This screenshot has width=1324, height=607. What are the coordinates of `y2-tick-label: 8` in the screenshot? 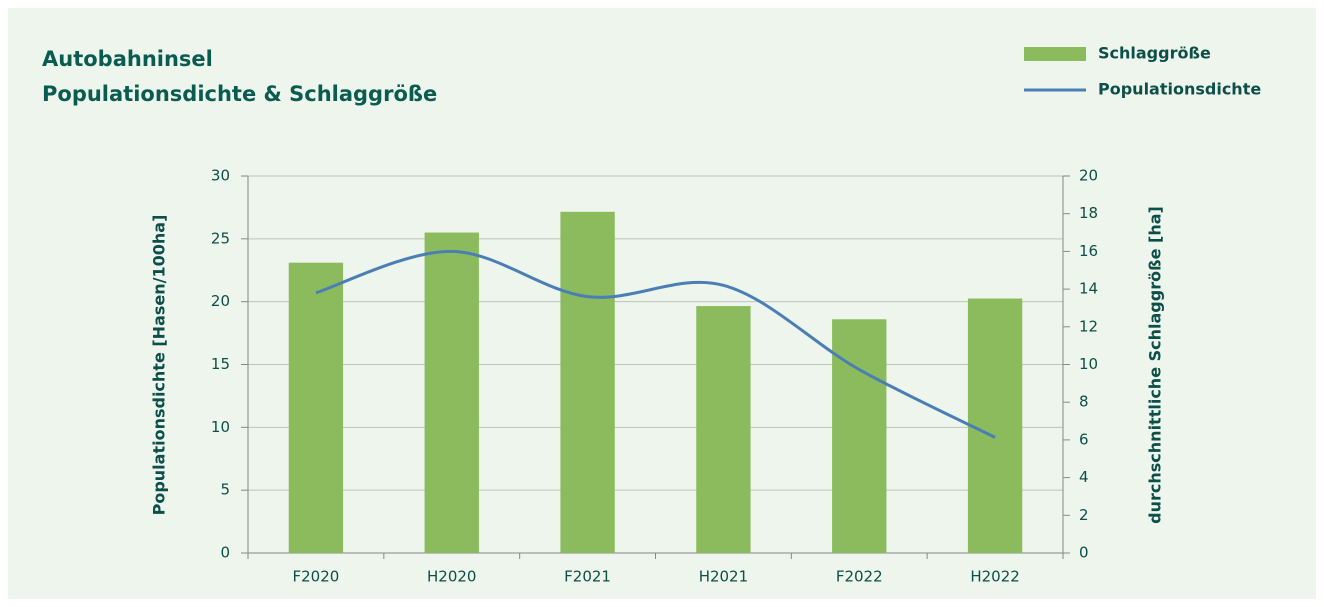 It's located at (1084, 402).